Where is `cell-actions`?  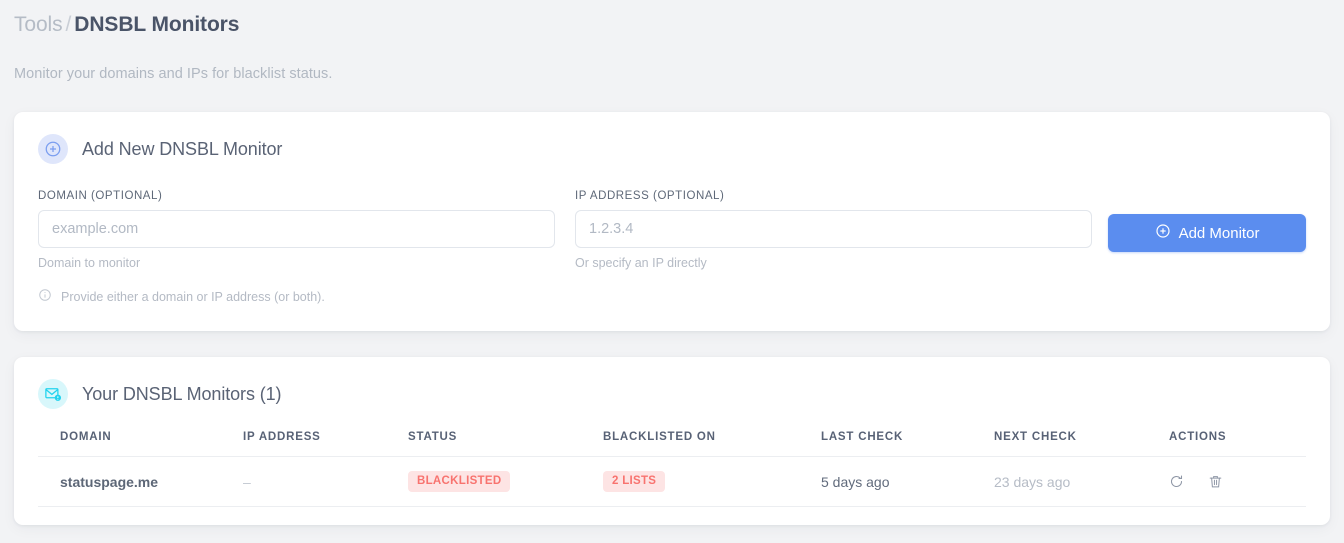 cell-actions is located at coordinates (1237, 481).